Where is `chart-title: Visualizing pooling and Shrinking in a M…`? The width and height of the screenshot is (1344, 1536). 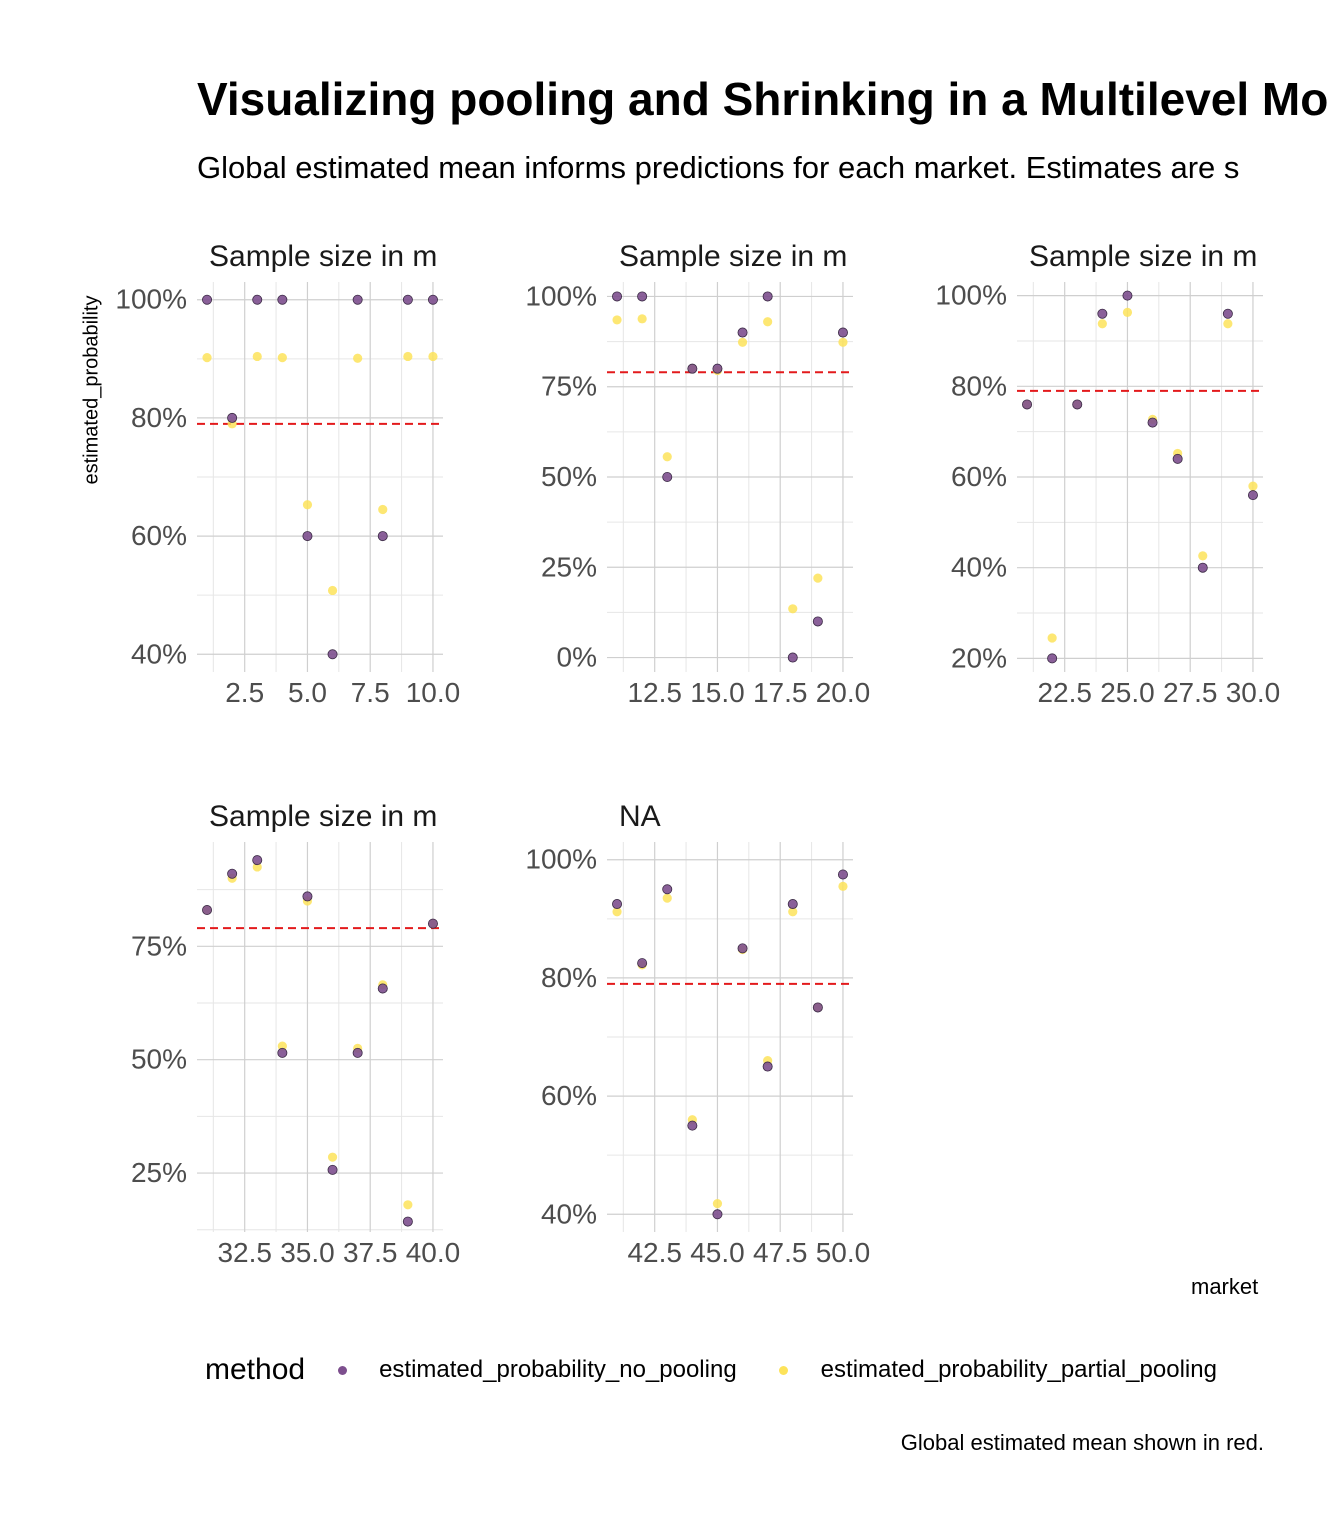
chart-title: Visualizing pooling and Shrinking in a M… is located at coordinates (763, 99).